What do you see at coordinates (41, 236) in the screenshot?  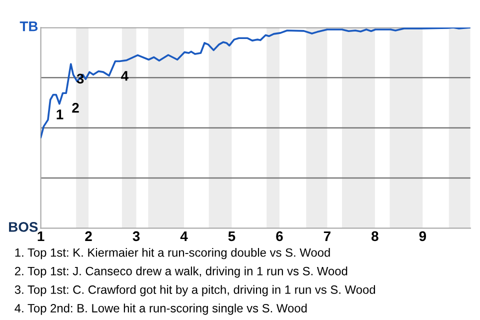 I see `x-tick-label: 1` at bounding box center [41, 236].